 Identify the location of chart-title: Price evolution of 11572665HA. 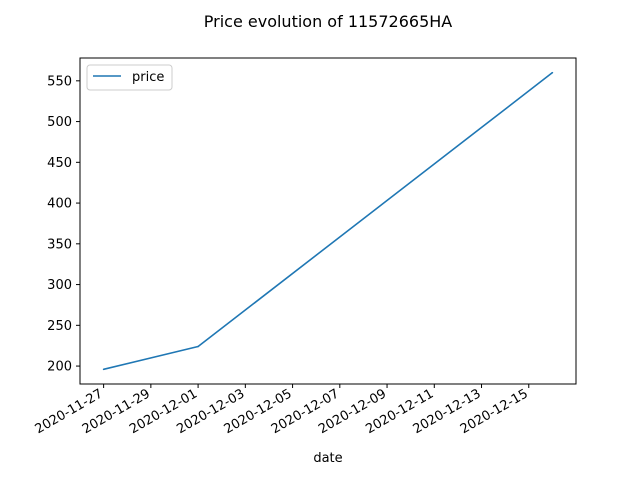
(328, 21).